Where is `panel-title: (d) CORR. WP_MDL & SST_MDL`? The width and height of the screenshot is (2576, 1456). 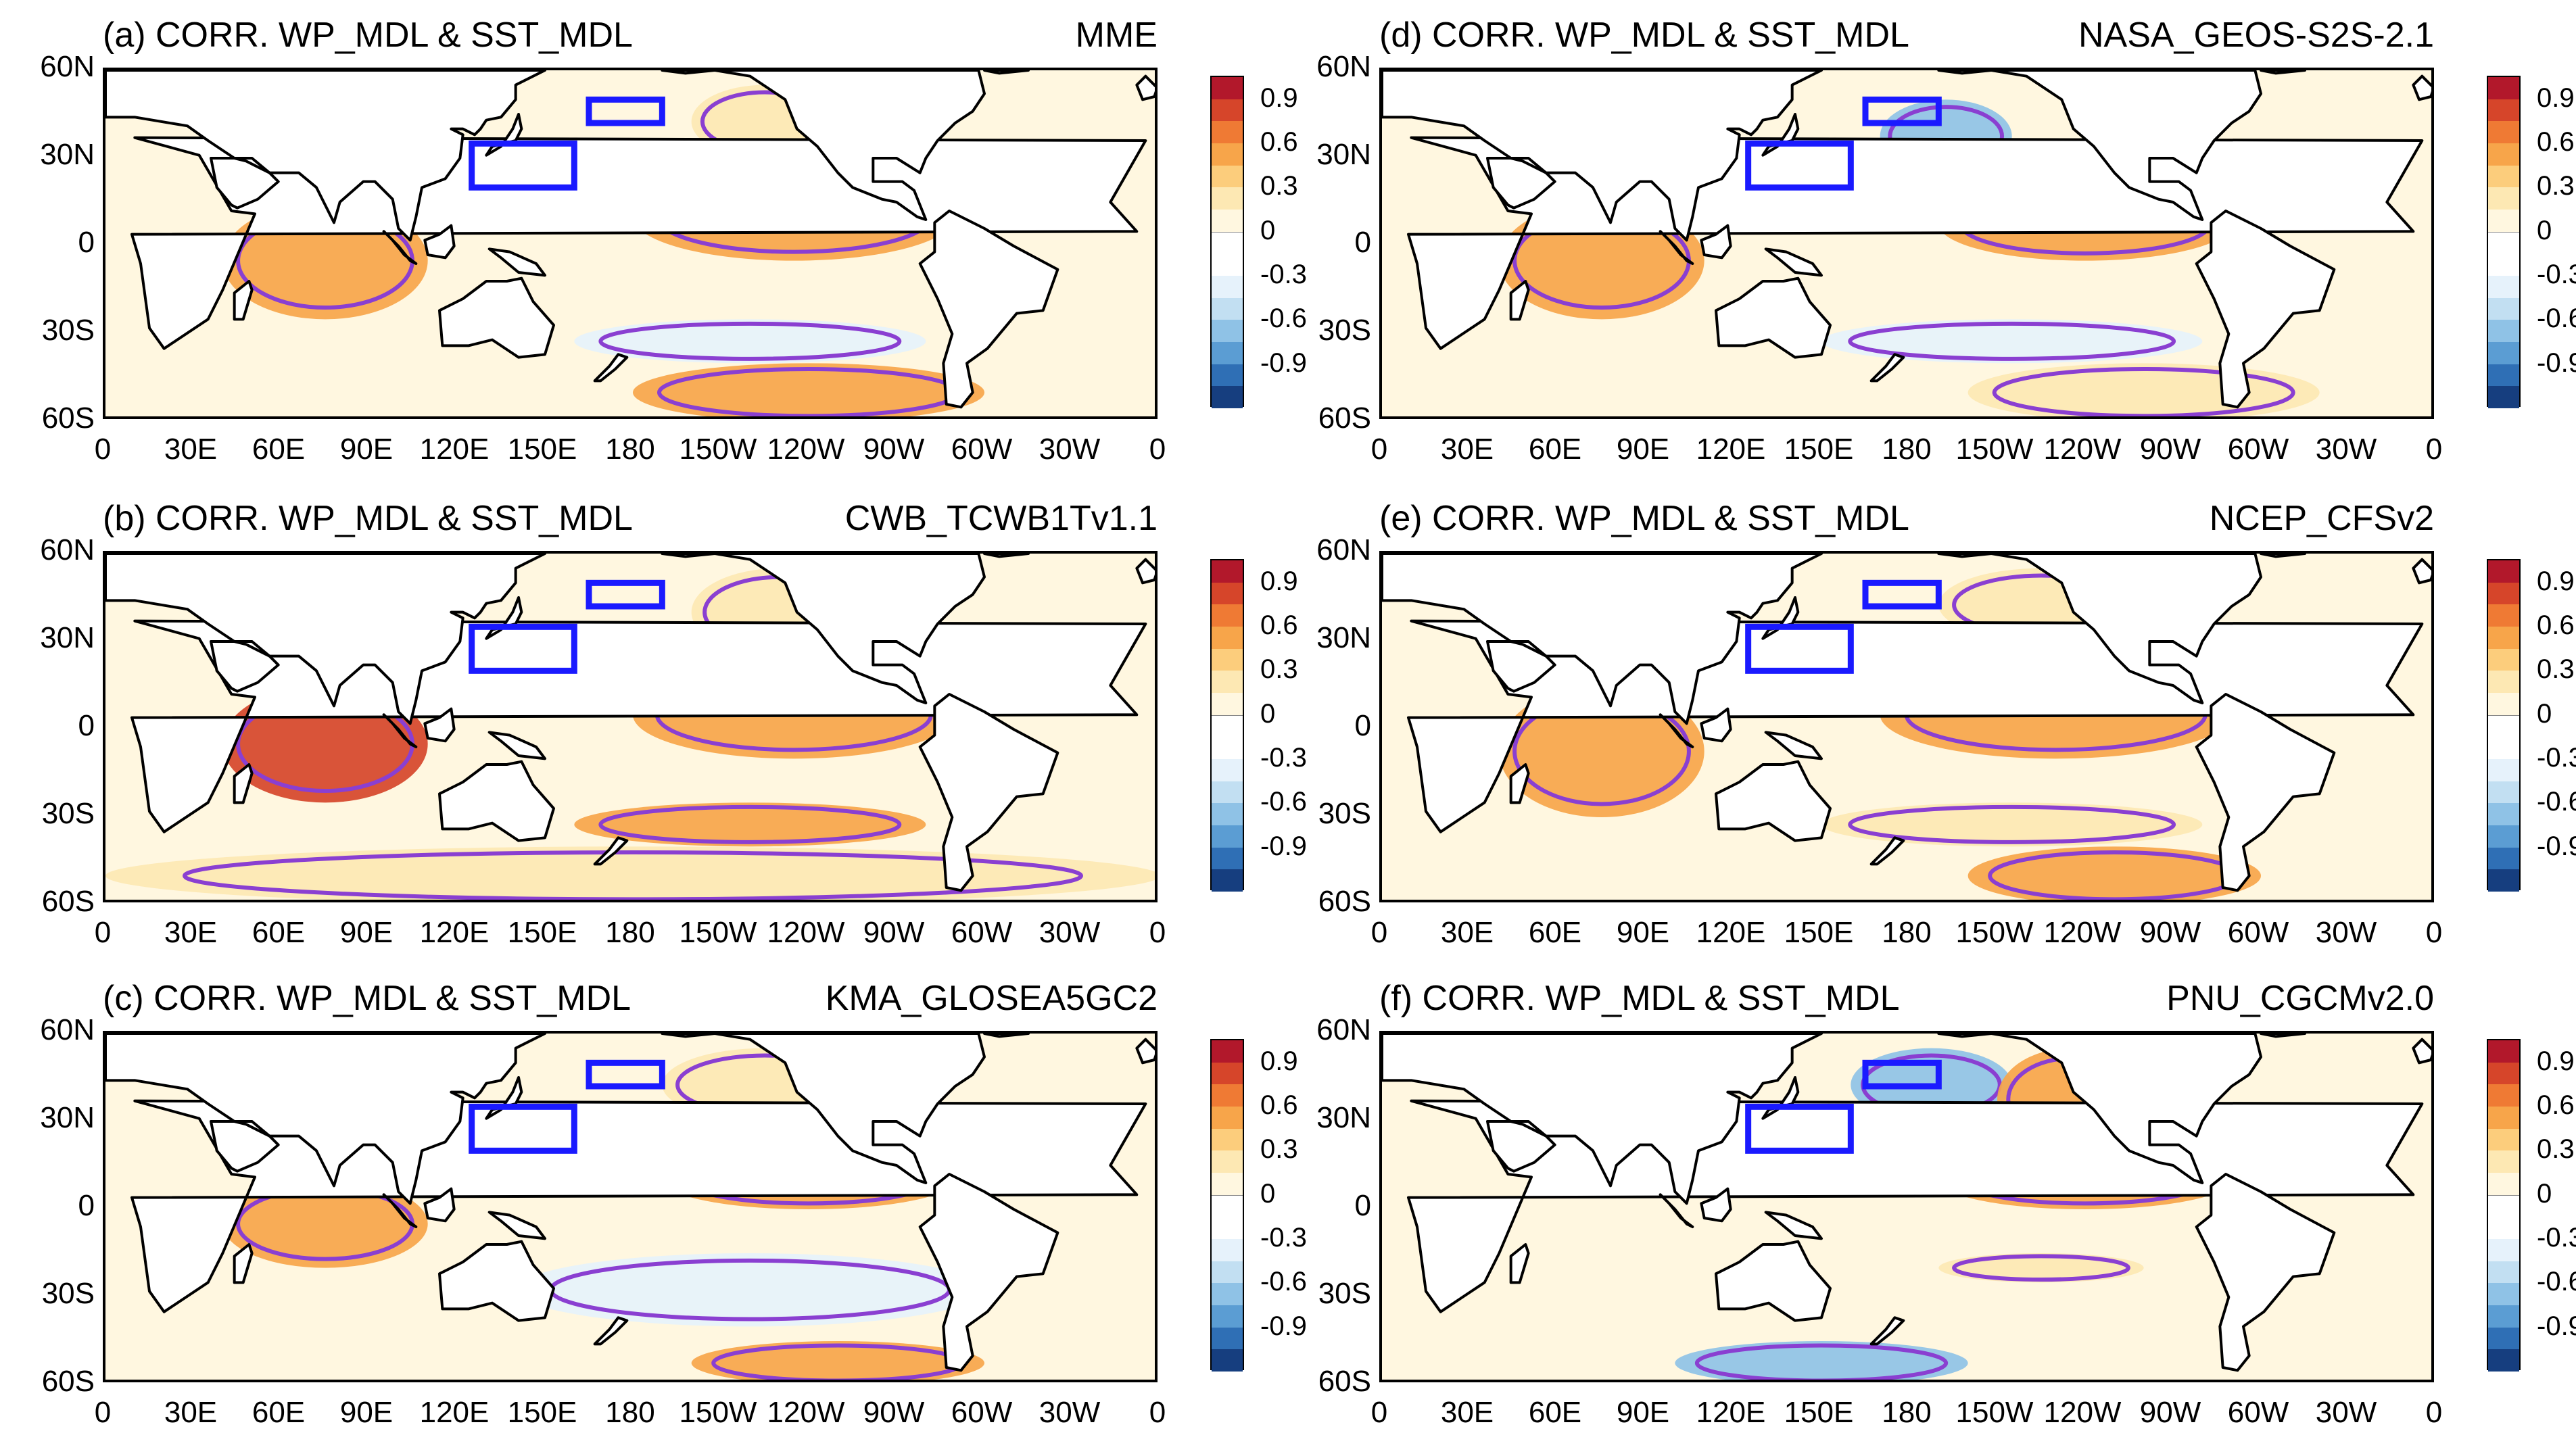
panel-title: (d) CORR. WP_MDL & SST_MDL is located at coordinates (1644, 35).